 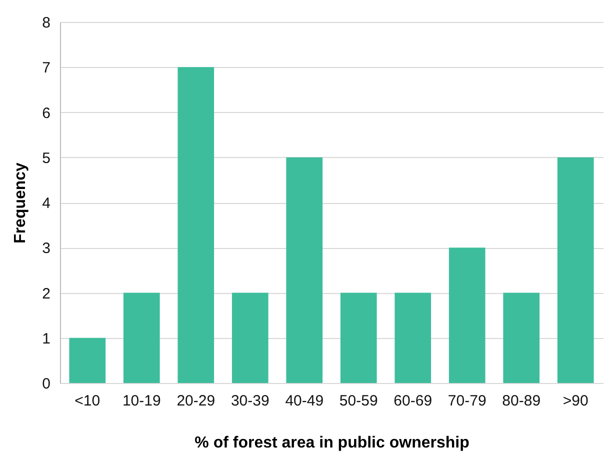 What do you see at coordinates (46, 68) in the screenshot?
I see `y-tick-label: 7` at bounding box center [46, 68].